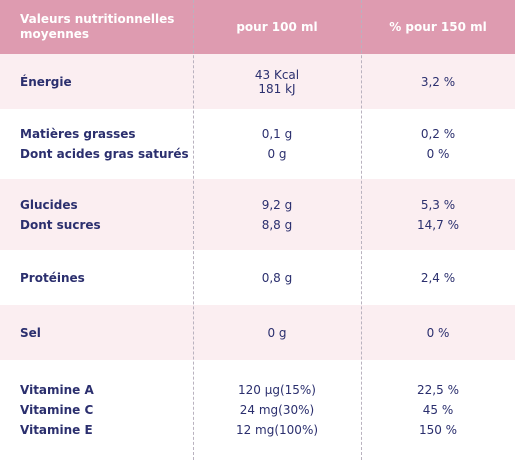  I want to click on header-per-150ml: % pour 150 ml, so click(438, 26).